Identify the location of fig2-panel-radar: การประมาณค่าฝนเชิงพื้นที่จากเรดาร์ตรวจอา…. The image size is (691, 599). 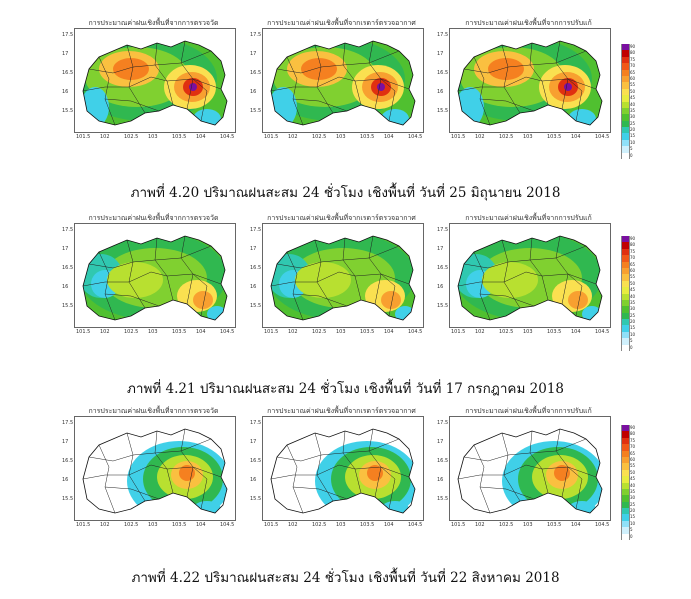
(341, 275).